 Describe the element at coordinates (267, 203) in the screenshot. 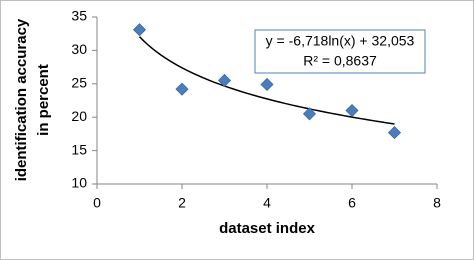

I see `x-tick-label: 4` at that location.